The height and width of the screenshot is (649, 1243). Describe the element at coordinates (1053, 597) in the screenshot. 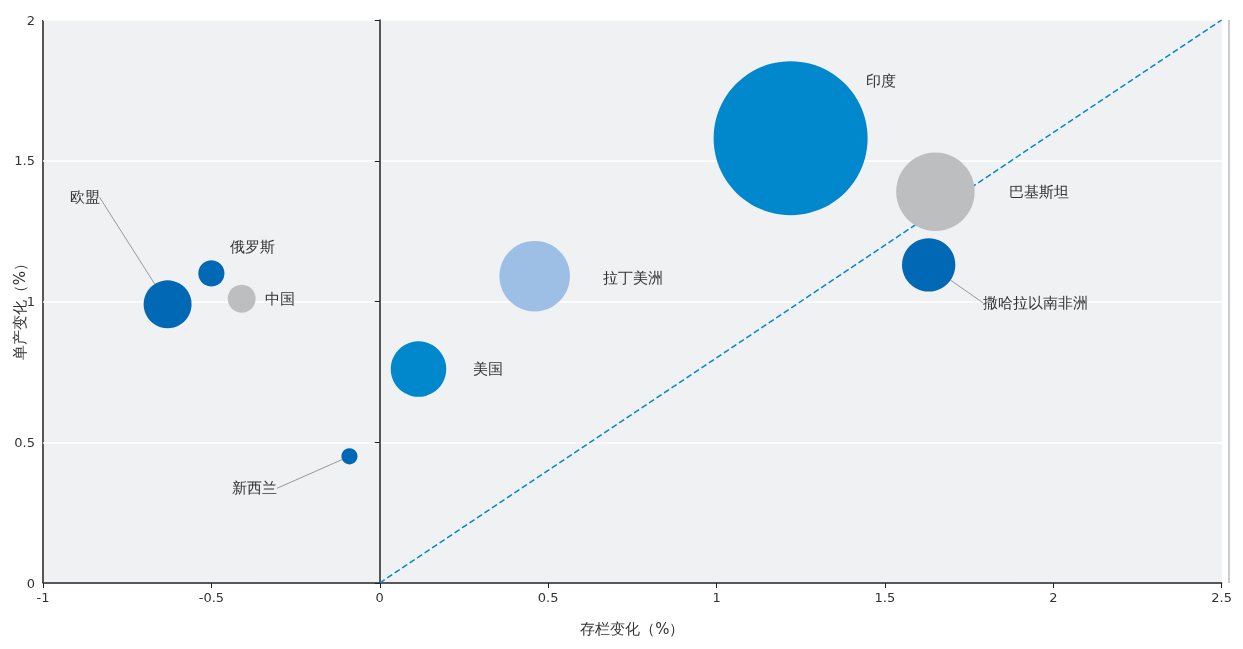

I see `x-tick-label: 2` at that location.